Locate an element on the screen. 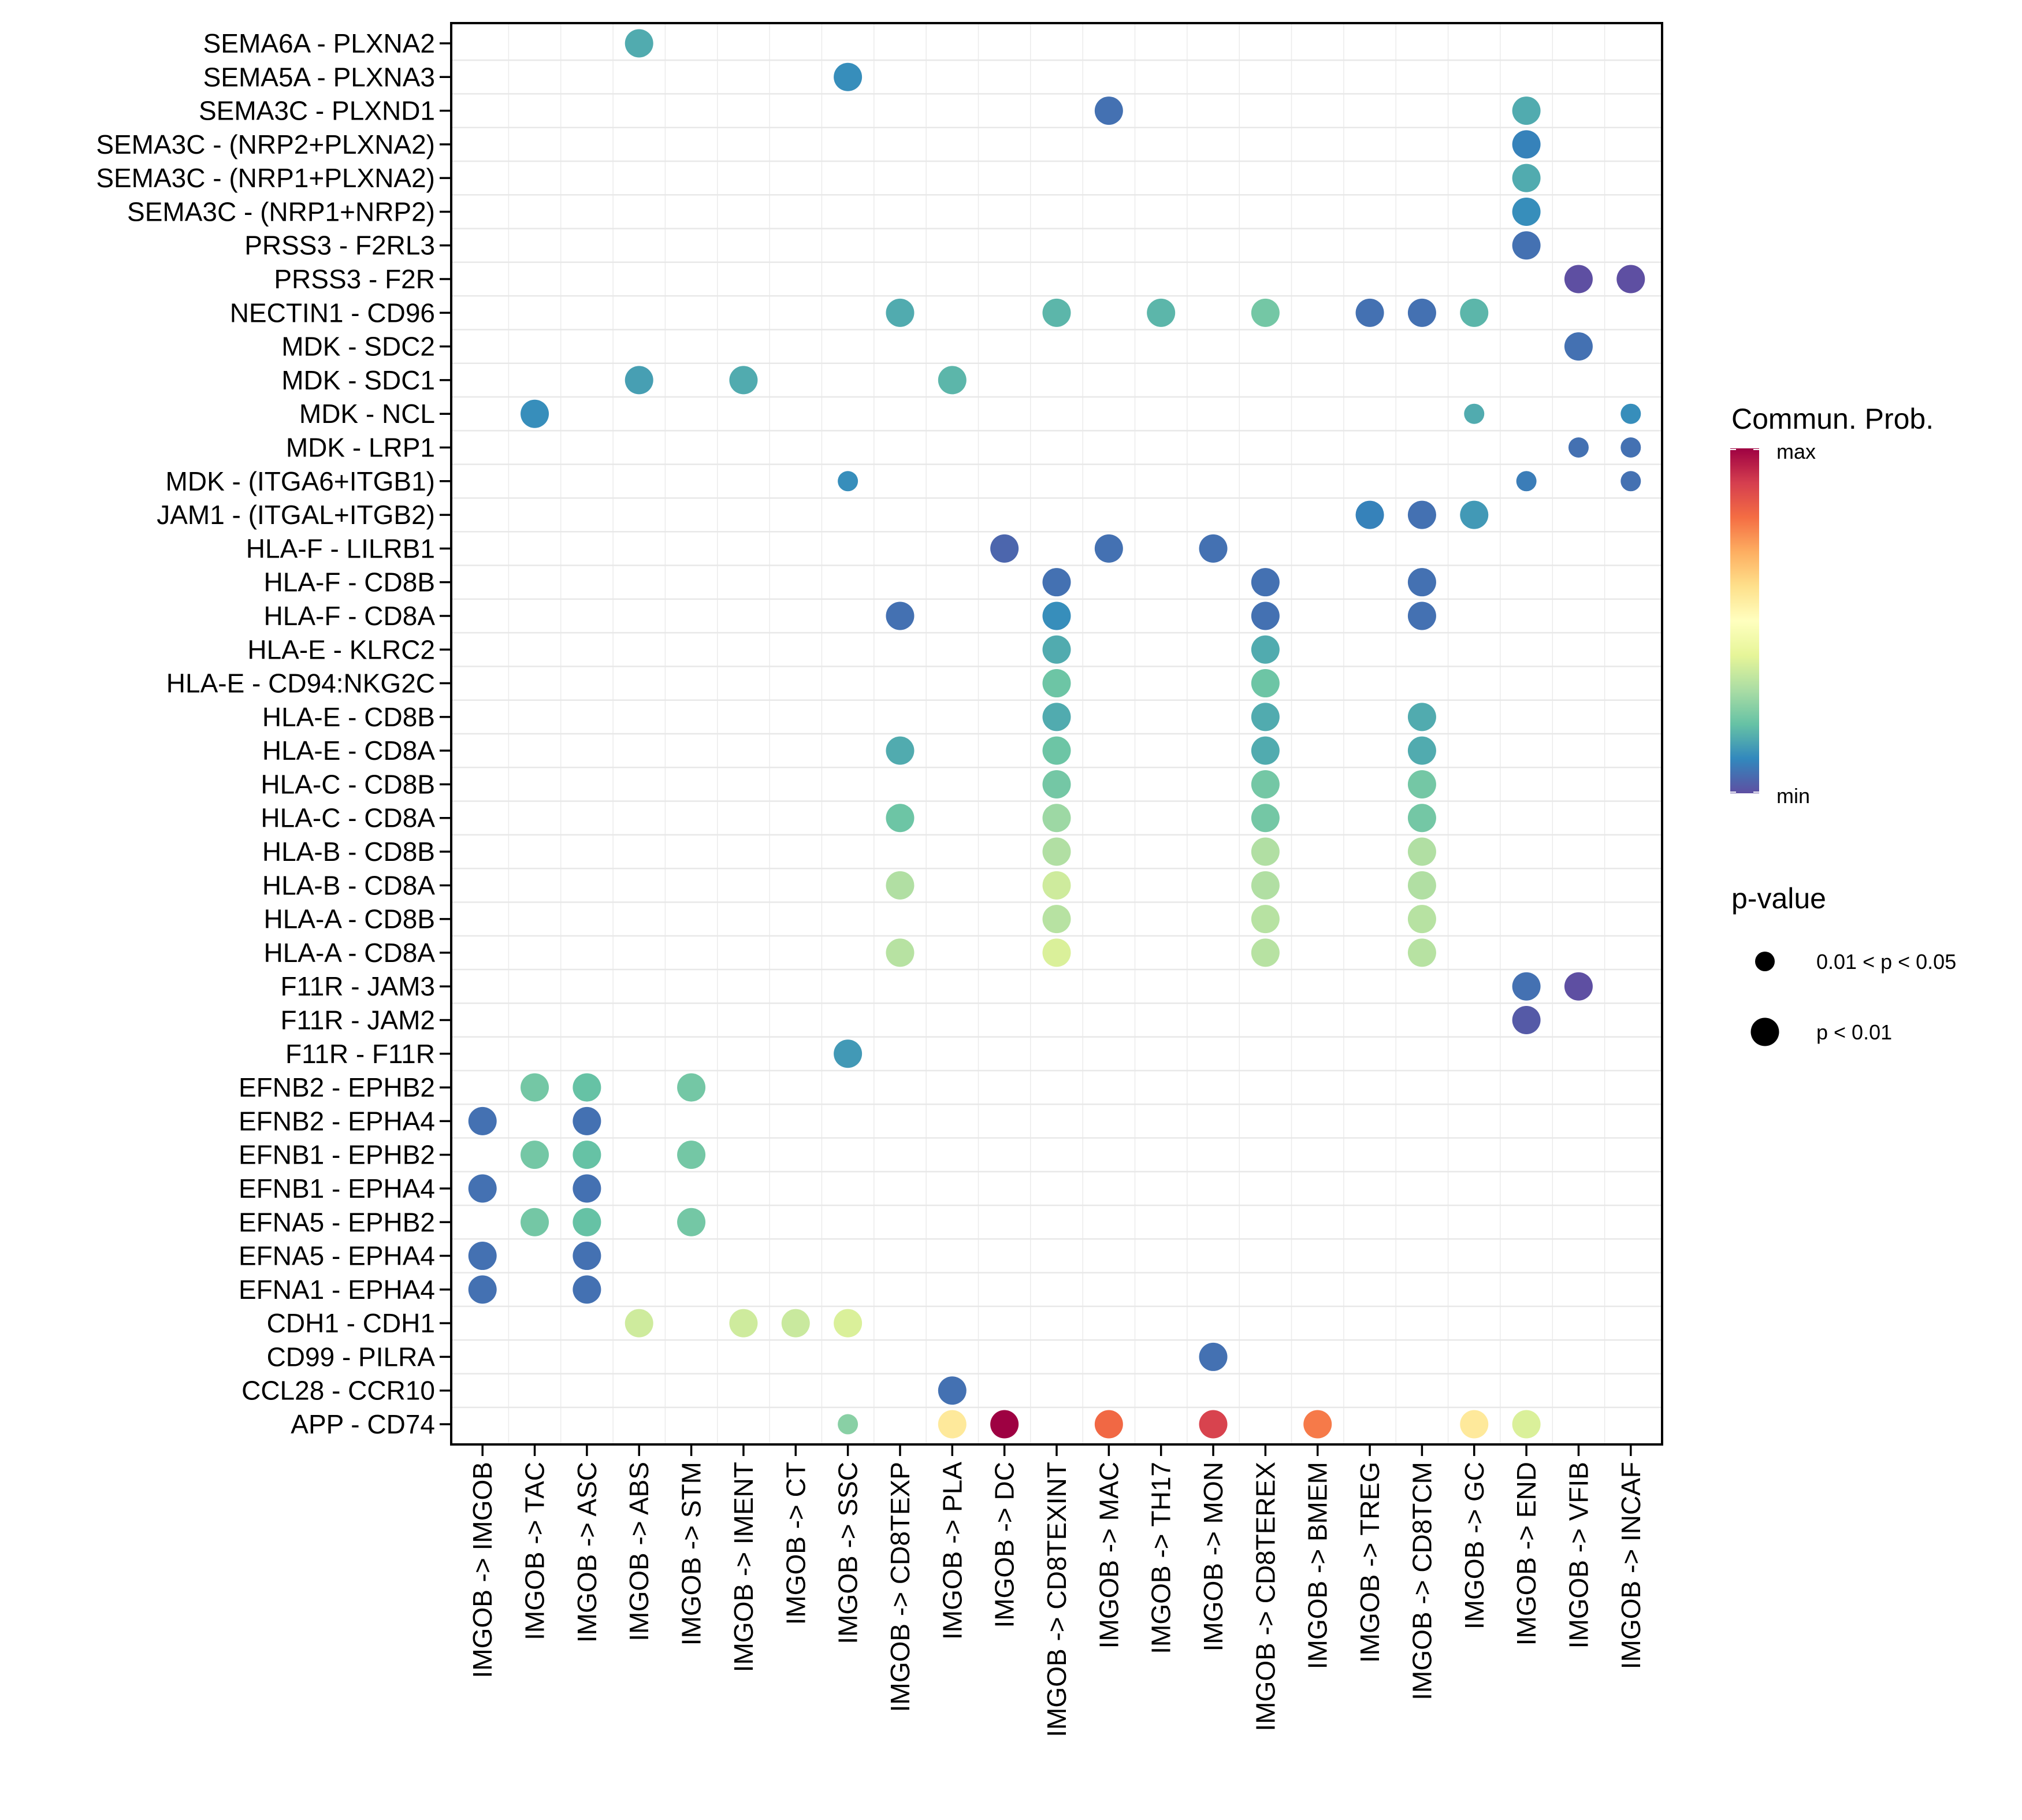 The height and width of the screenshot is (1820, 2022). y-tick-label: MDK - LRP1 is located at coordinates (360, 448).